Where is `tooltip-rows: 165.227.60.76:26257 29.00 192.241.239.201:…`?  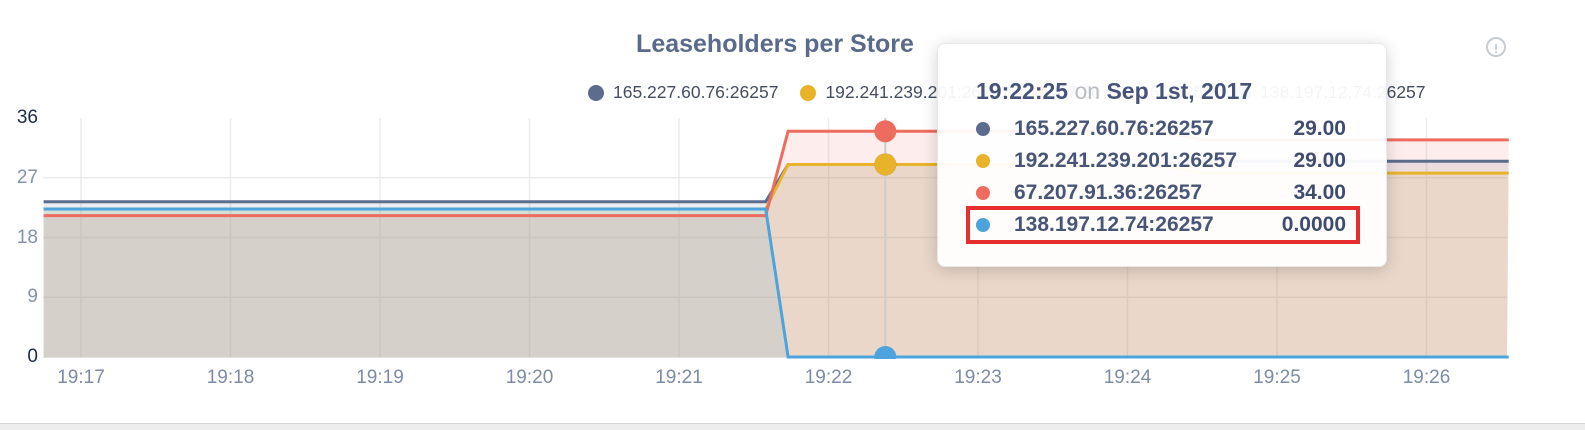 tooltip-rows: 165.227.60.76:26257 29.00 192.241.239.201:… is located at coordinates (1163, 178).